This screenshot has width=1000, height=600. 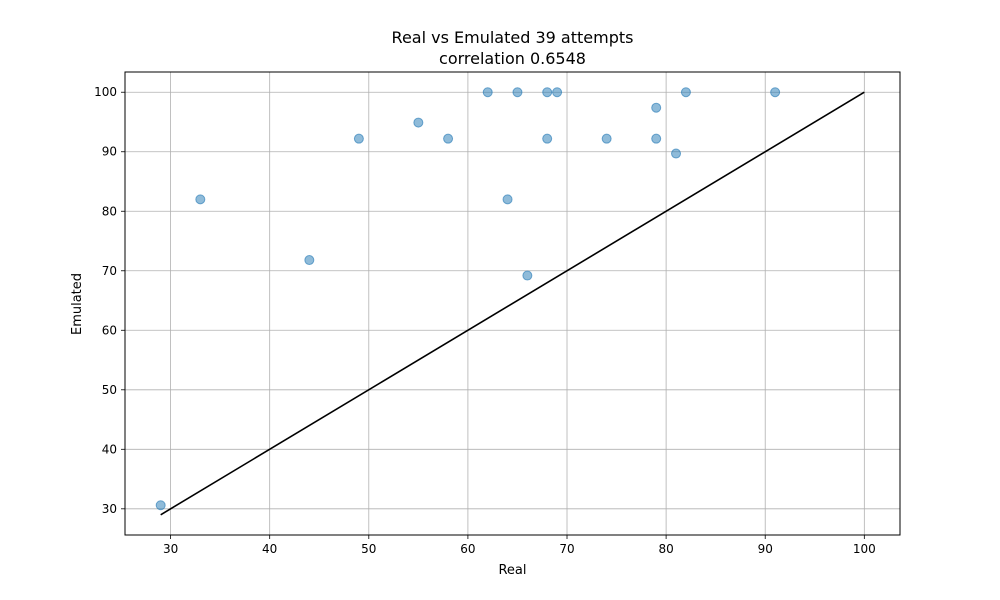 What do you see at coordinates (109, 509) in the screenshot?
I see `y-tick-label: 30` at bounding box center [109, 509].